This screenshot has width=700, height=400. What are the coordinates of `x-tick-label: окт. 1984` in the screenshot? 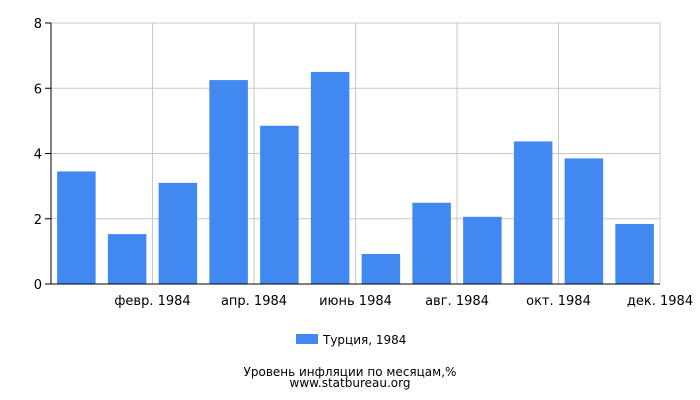 It's located at (558, 301).